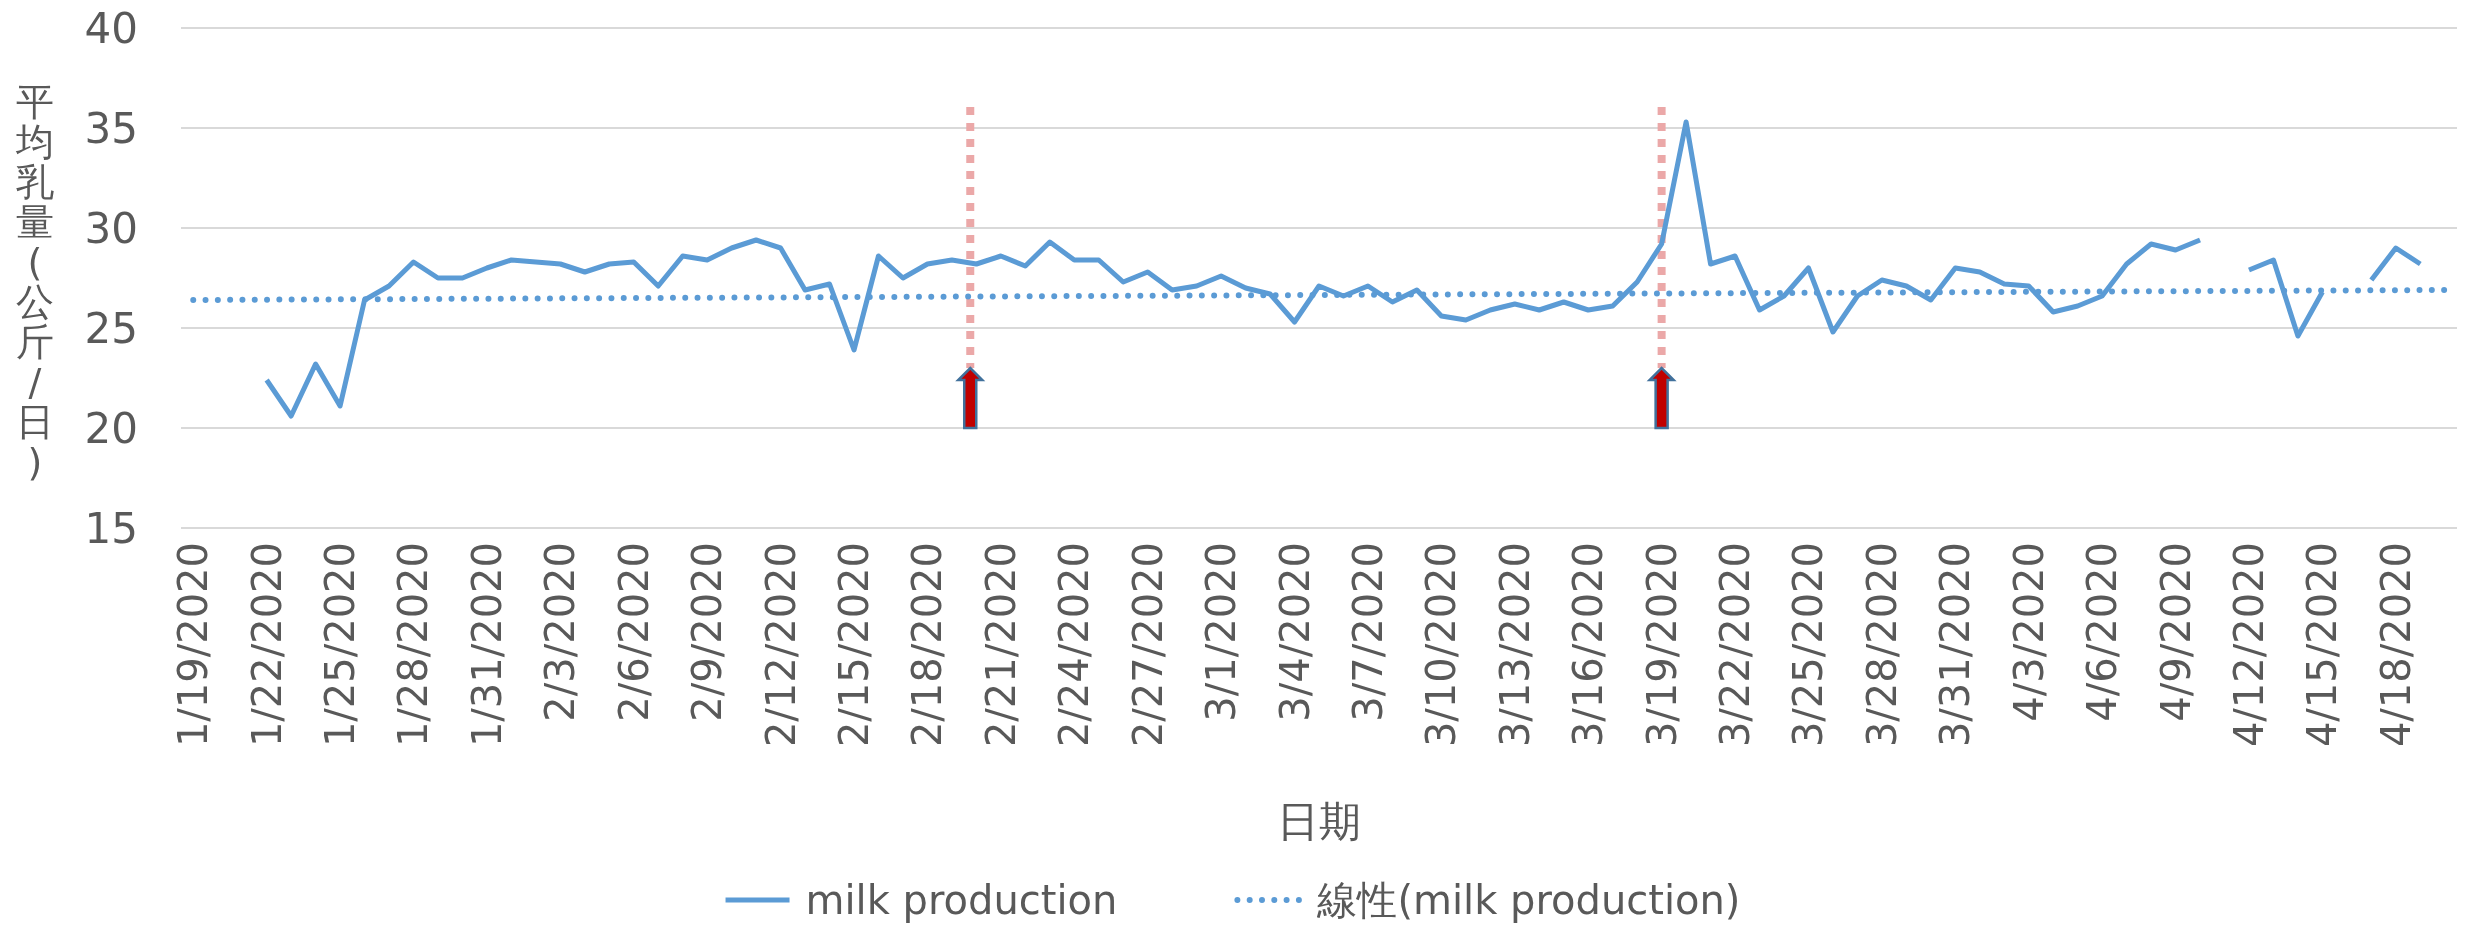  I want to click on x-axis-title: 日期, so click(1319, 821).